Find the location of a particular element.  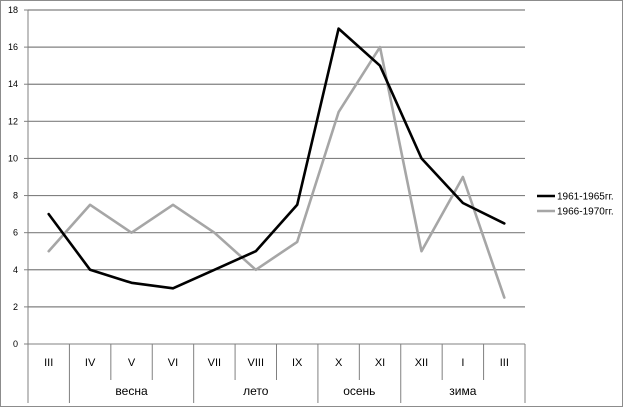

x-tick-label: IV is located at coordinates (90, 363).